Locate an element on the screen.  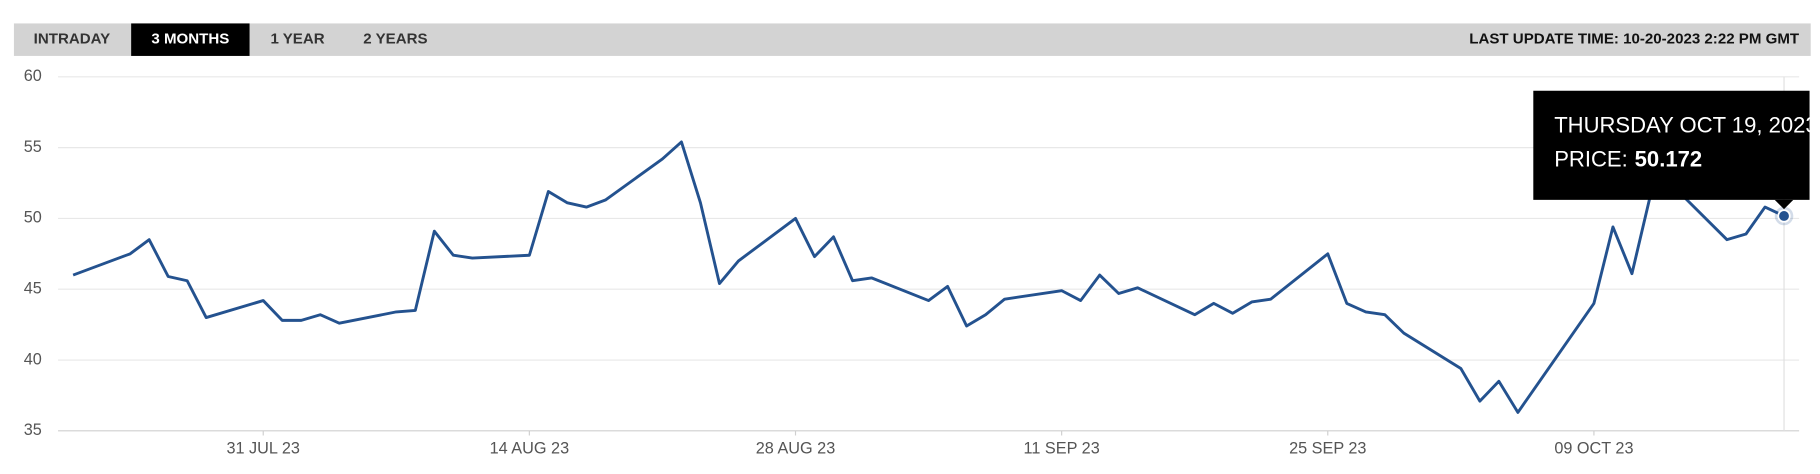
x-tick-label: 28 AUG 23 is located at coordinates (796, 449).